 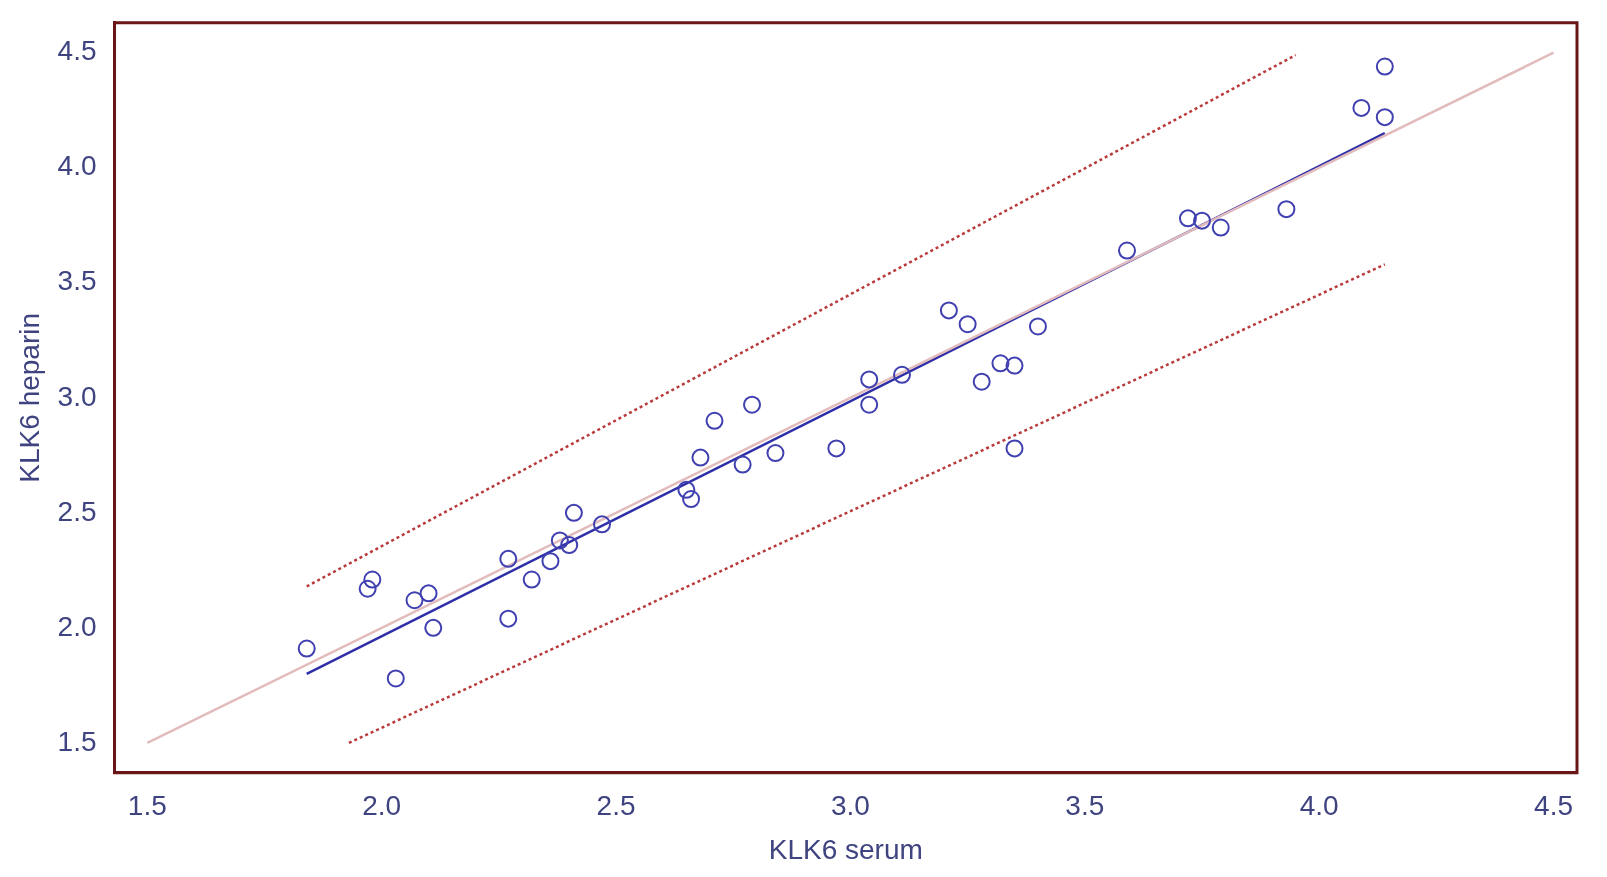 What do you see at coordinates (77, 396) in the screenshot?
I see `y-tick-label: 3.0` at bounding box center [77, 396].